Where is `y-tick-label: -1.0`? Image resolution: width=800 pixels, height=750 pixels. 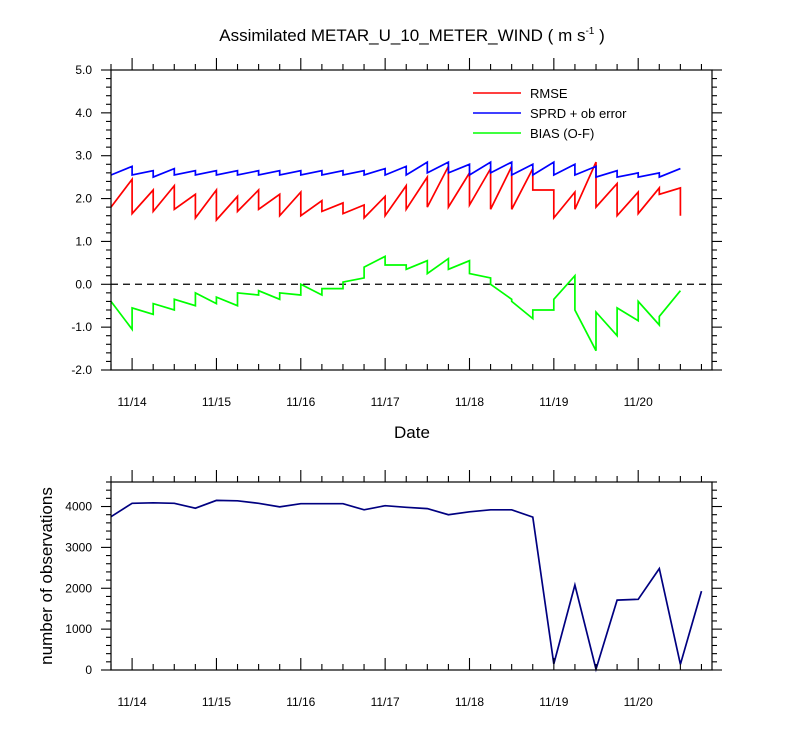
y-tick-label: -1.0 is located at coordinates (81, 327).